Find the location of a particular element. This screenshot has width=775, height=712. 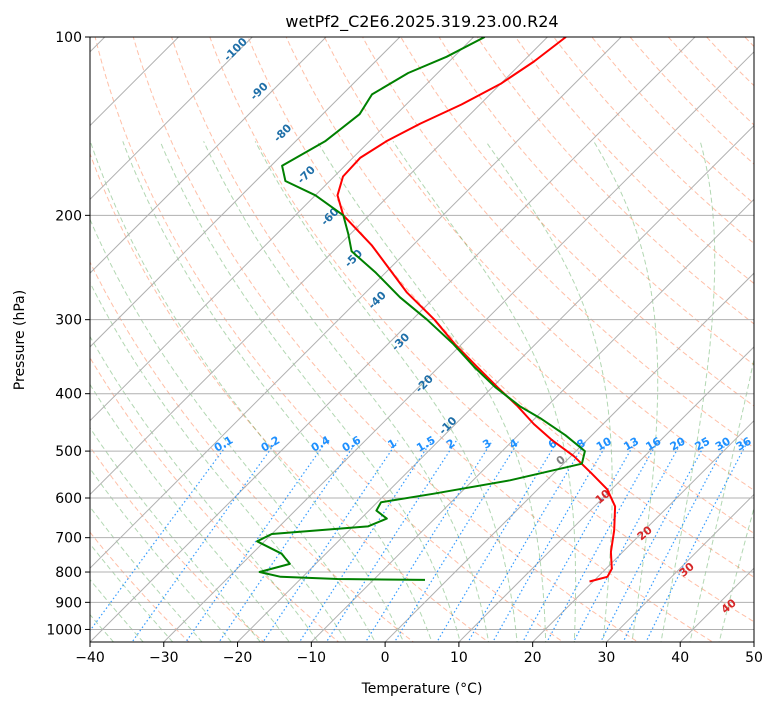

x-tick-label: −10 is located at coordinates (312, 658).